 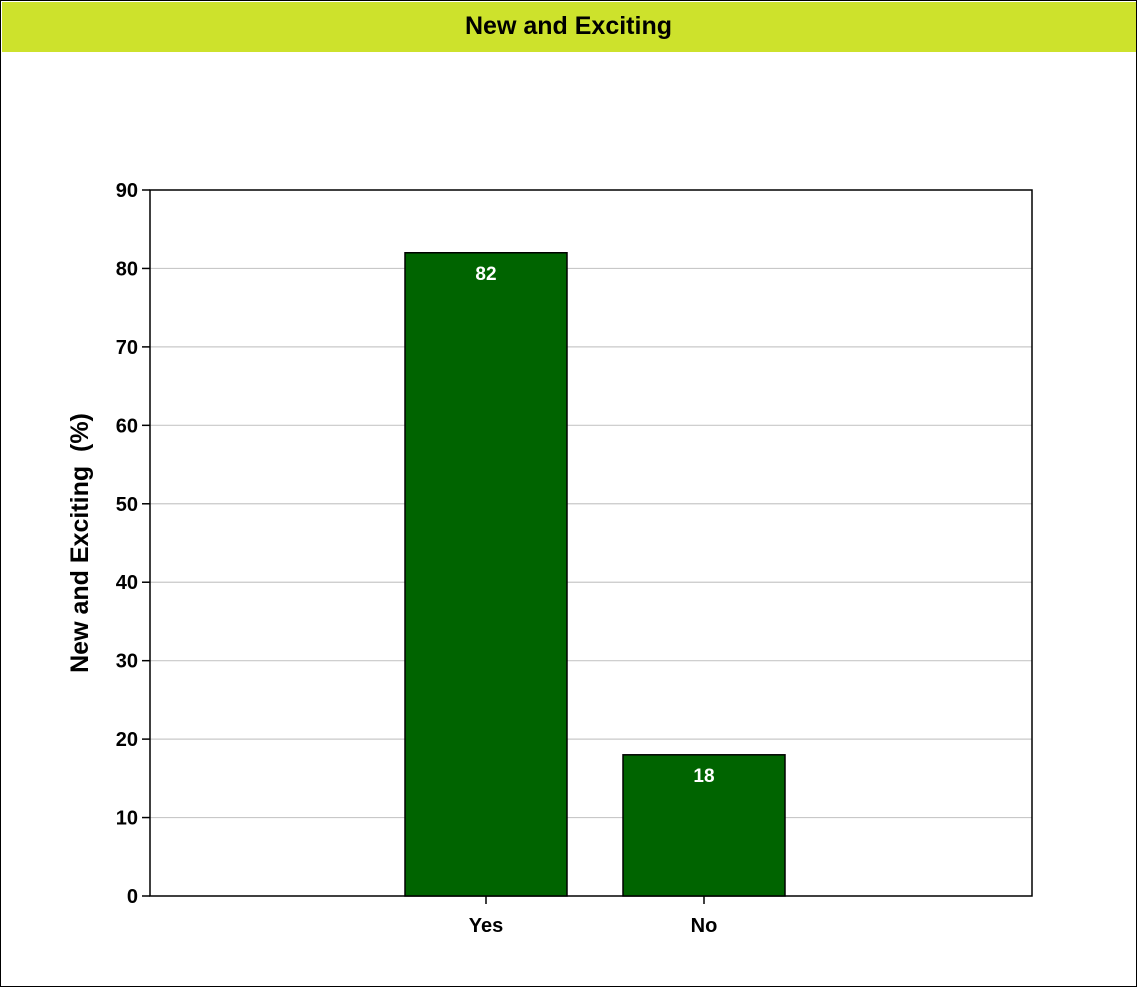 What do you see at coordinates (485, 274) in the screenshot?
I see `bar-value-label: 82` at bounding box center [485, 274].